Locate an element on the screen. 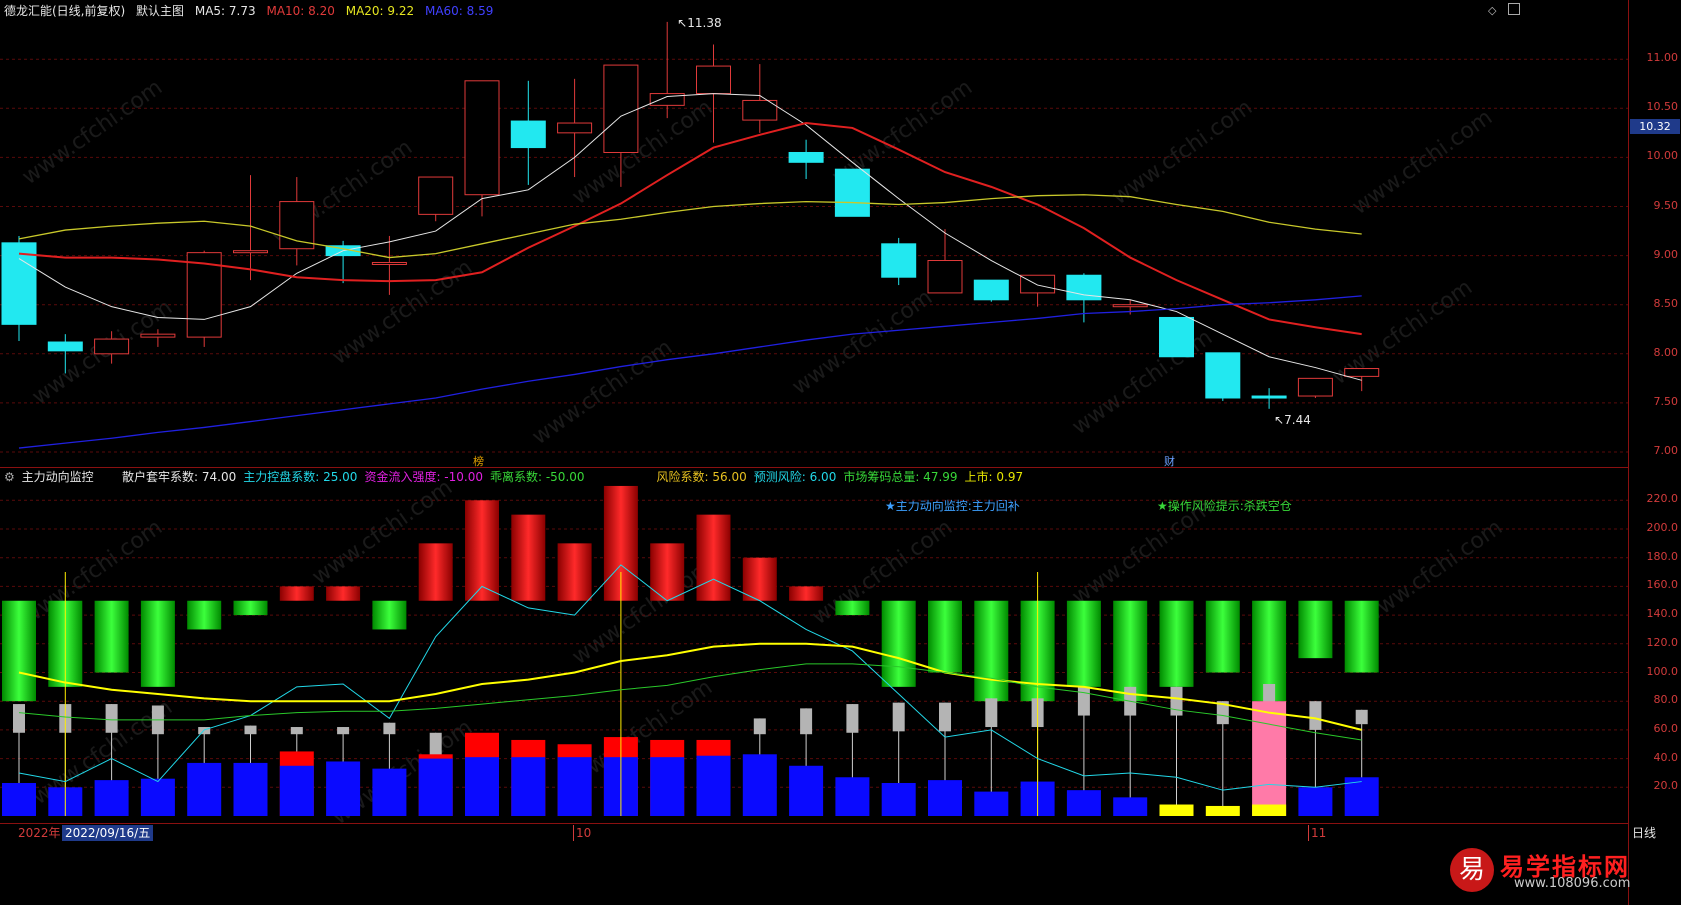 This screenshot has height=905, width=1681. indicator-title: 主力动向监控 is located at coordinates (57, 477).